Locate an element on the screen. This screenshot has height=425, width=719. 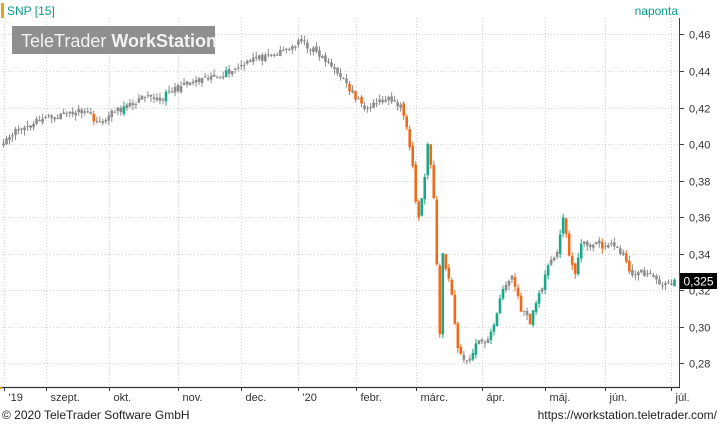
y-tick-label: 0,28 is located at coordinates (699, 365).